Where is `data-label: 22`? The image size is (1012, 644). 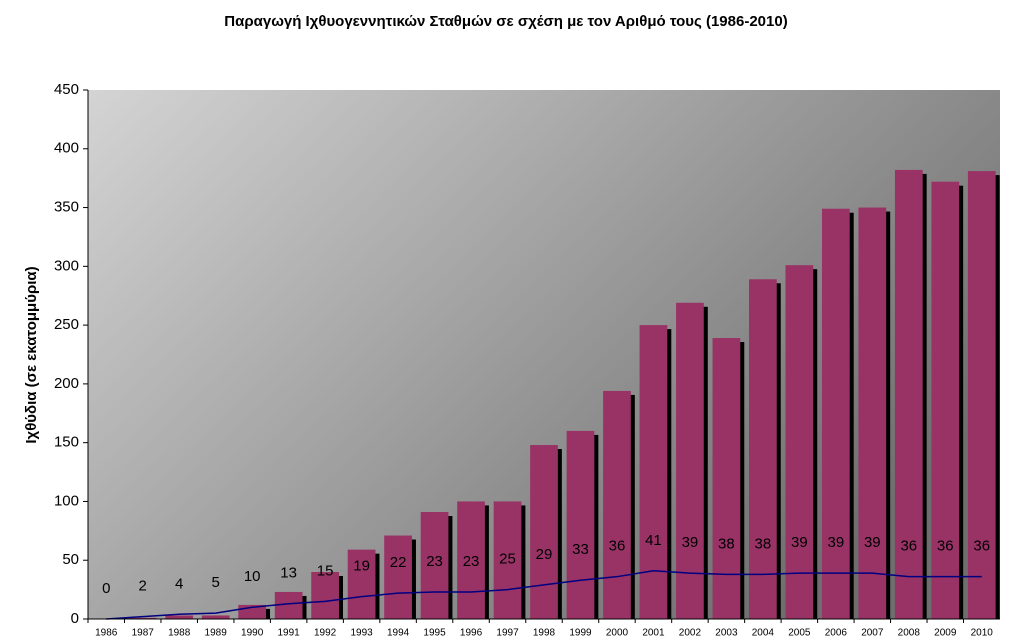 data-label: 22 is located at coordinates (398, 562).